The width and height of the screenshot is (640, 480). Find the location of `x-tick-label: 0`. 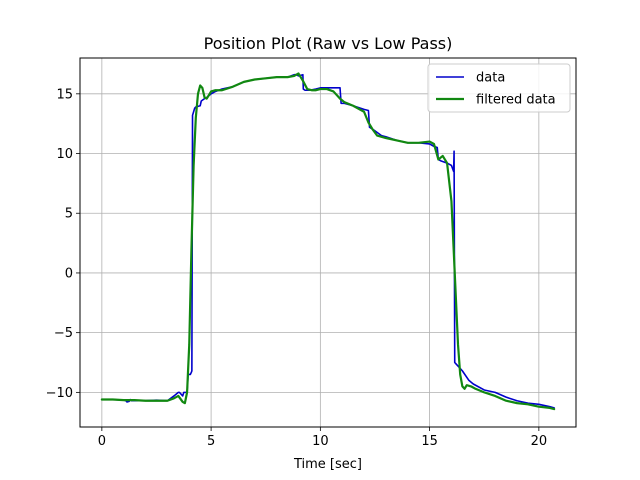

x-tick-label: 0 is located at coordinates (102, 441).